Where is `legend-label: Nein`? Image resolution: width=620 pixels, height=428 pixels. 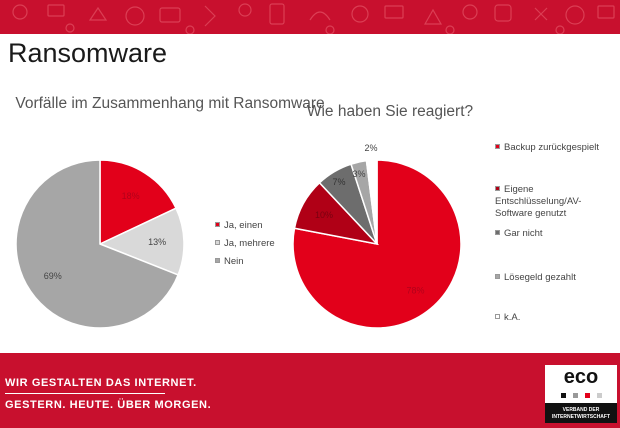 legend-label: Nein is located at coordinates (234, 261).